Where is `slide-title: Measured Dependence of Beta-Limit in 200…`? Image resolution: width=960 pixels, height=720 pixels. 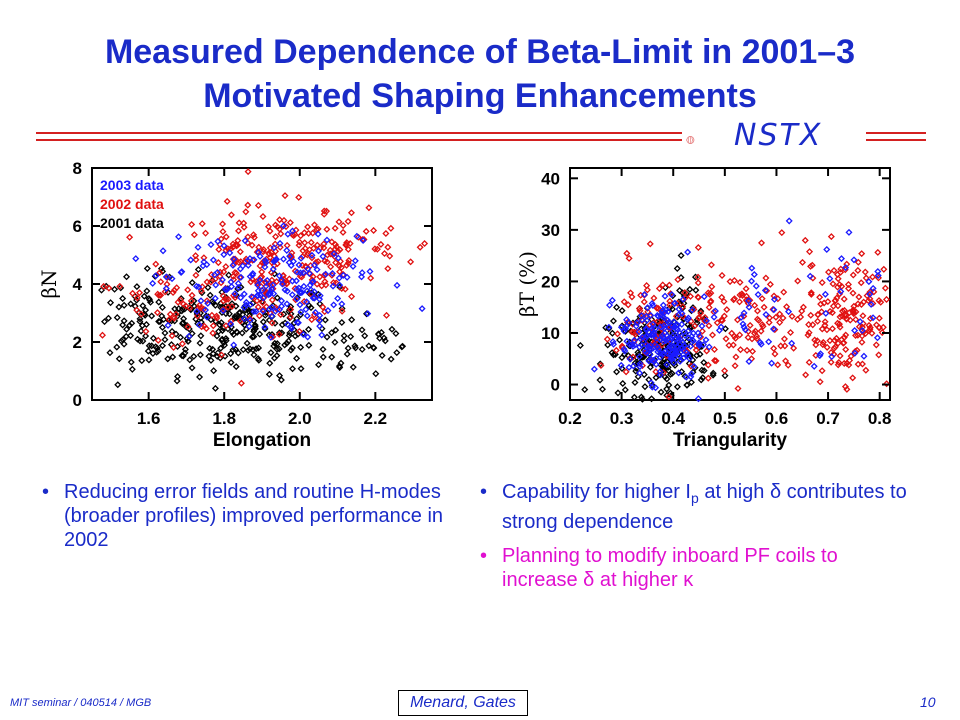
slide-title: Measured Dependence of Beta-Limit in 200… is located at coordinates (480, 74).